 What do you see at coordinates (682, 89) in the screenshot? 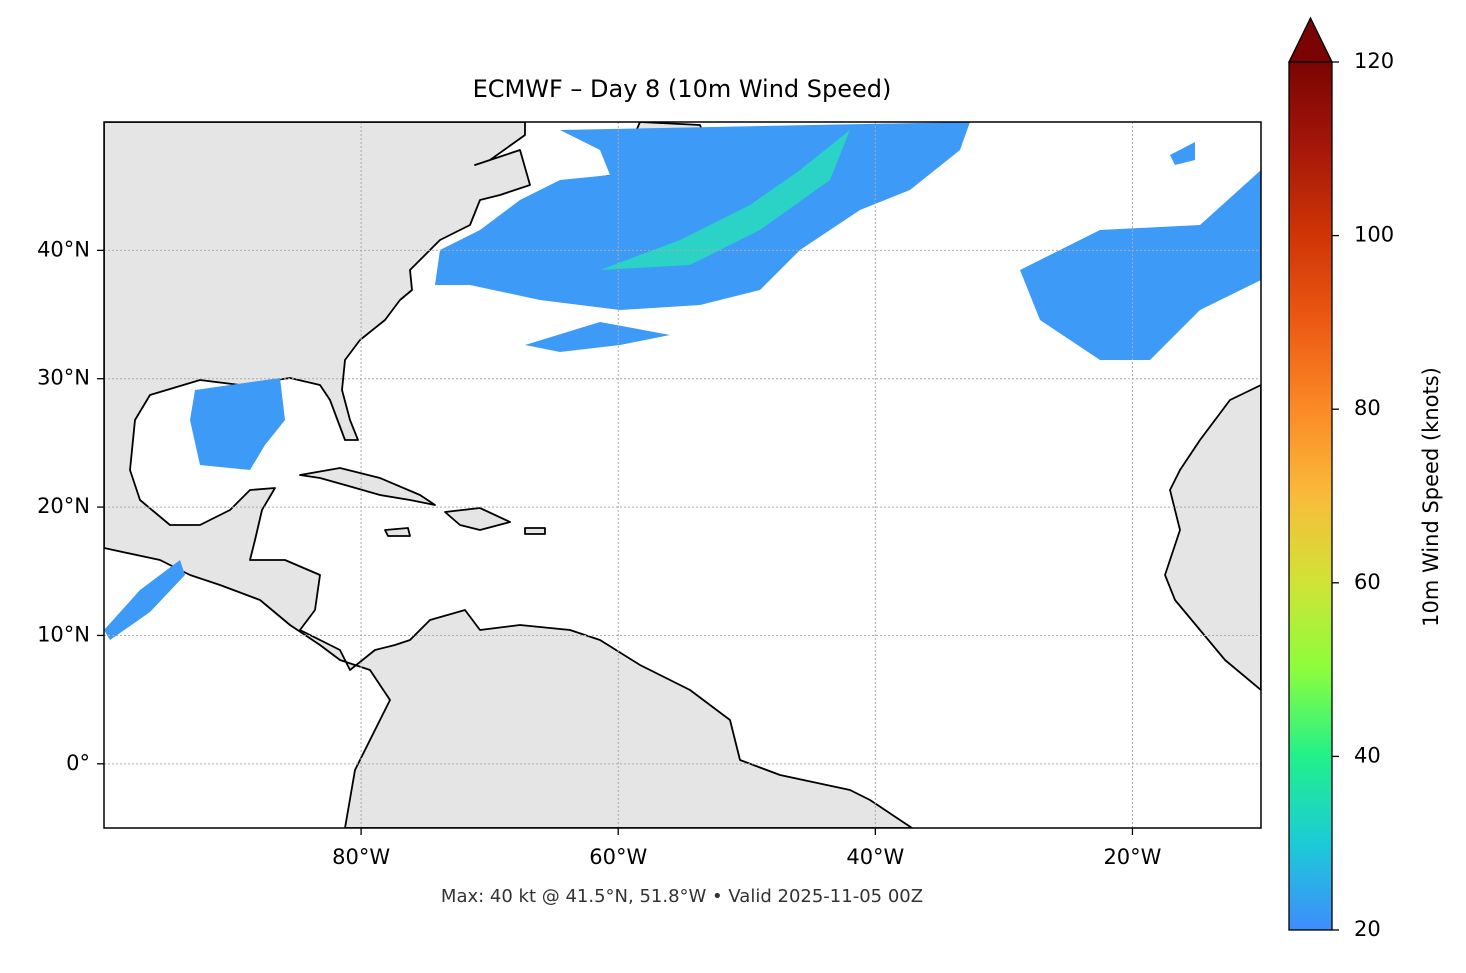
I see `chart-title: ECMWF – Day 8 (10m Wind Speed)` at bounding box center [682, 89].